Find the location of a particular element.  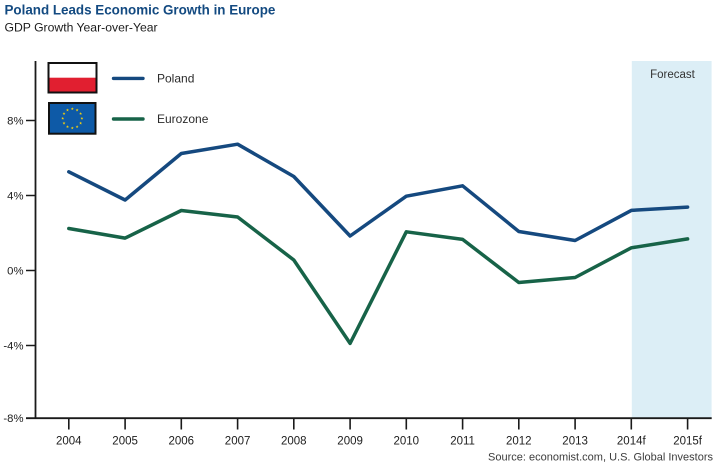

svg-text: 4% is located at coordinates (15, 196).